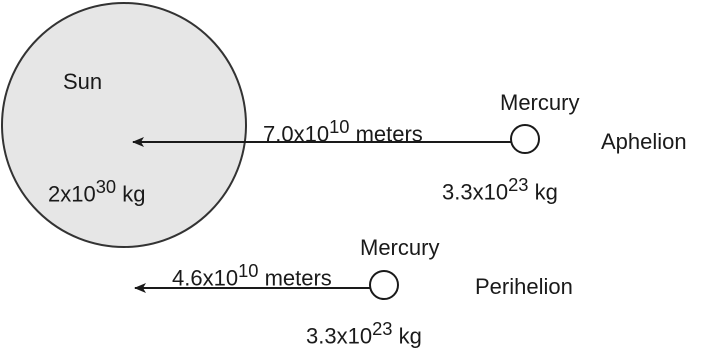 The height and width of the screenshot is (348, 705). Describe the element at coordinates (106, 186) in the screenshot. I see `sun-mass-exponent: 30` at that location.